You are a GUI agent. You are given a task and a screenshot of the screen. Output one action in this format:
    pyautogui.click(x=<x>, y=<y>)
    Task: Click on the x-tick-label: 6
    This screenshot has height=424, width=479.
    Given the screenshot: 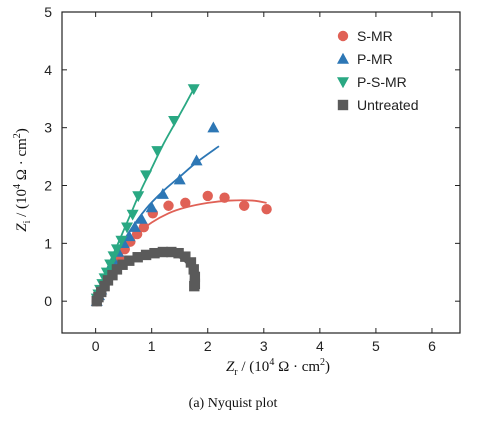 What is the action you would take?
    pyautogui.click(x=432, y=346)
    